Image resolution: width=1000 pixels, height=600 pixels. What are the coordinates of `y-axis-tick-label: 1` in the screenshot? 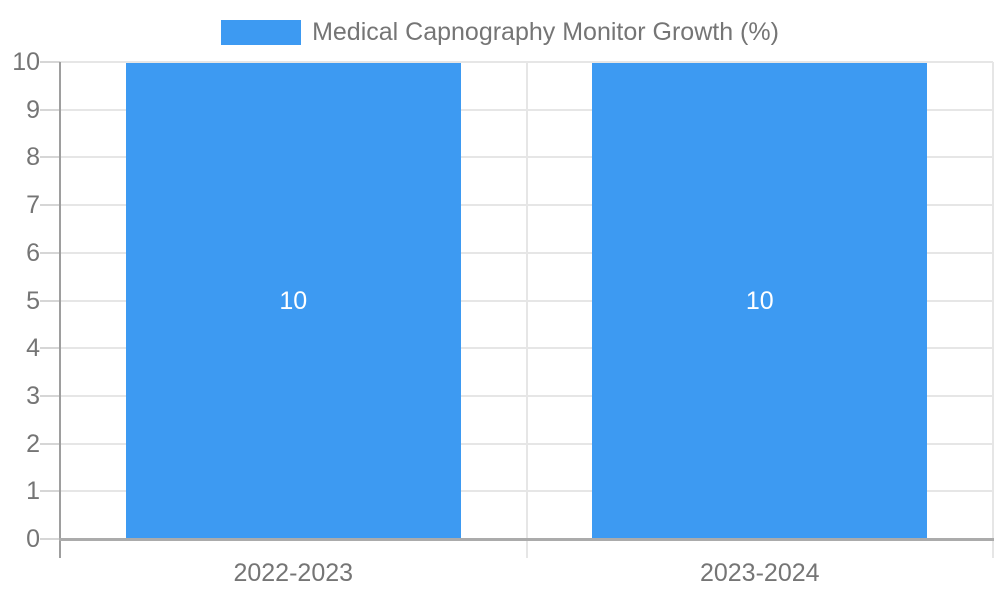 It's located at (33, 491).